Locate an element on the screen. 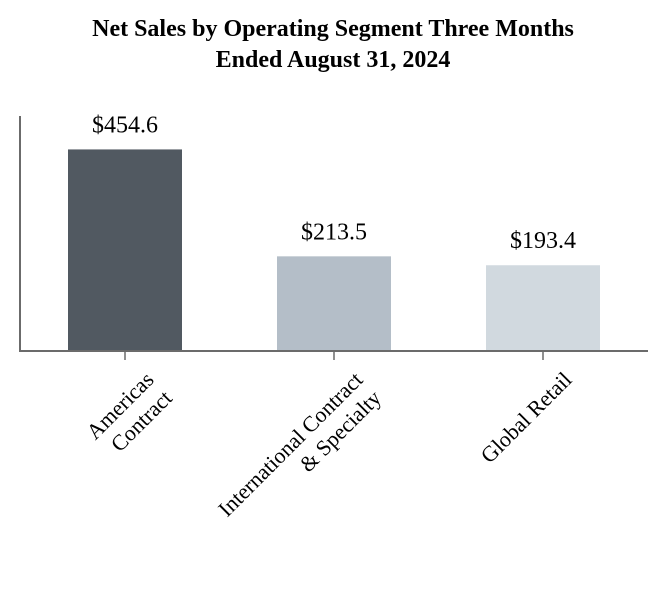 Image resolution: width=666 pixels, height=600 pixels. data-label-2: $213.5 is located at coordinates (334, 232).